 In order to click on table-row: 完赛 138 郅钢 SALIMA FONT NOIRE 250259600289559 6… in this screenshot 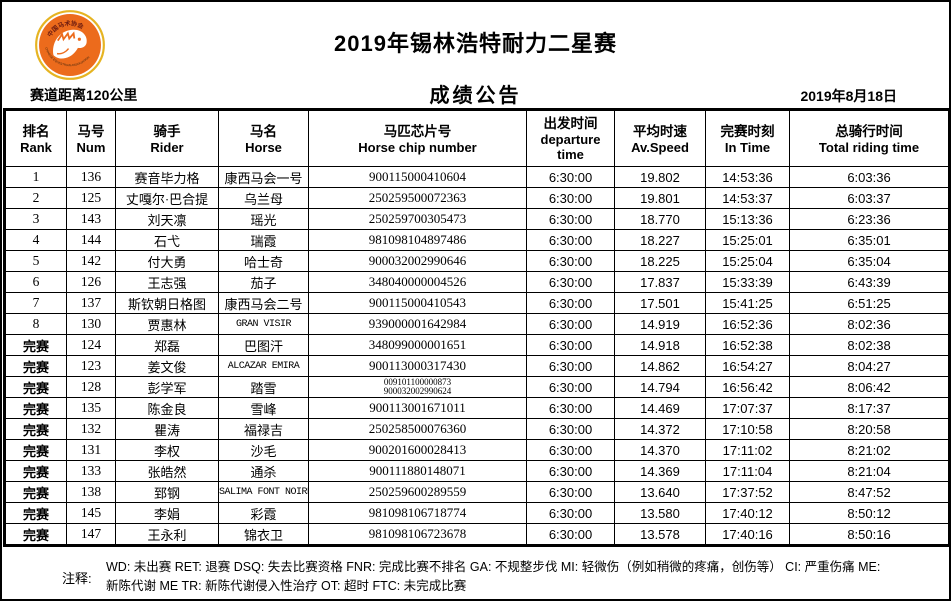, I will do `click(476, 492)`.